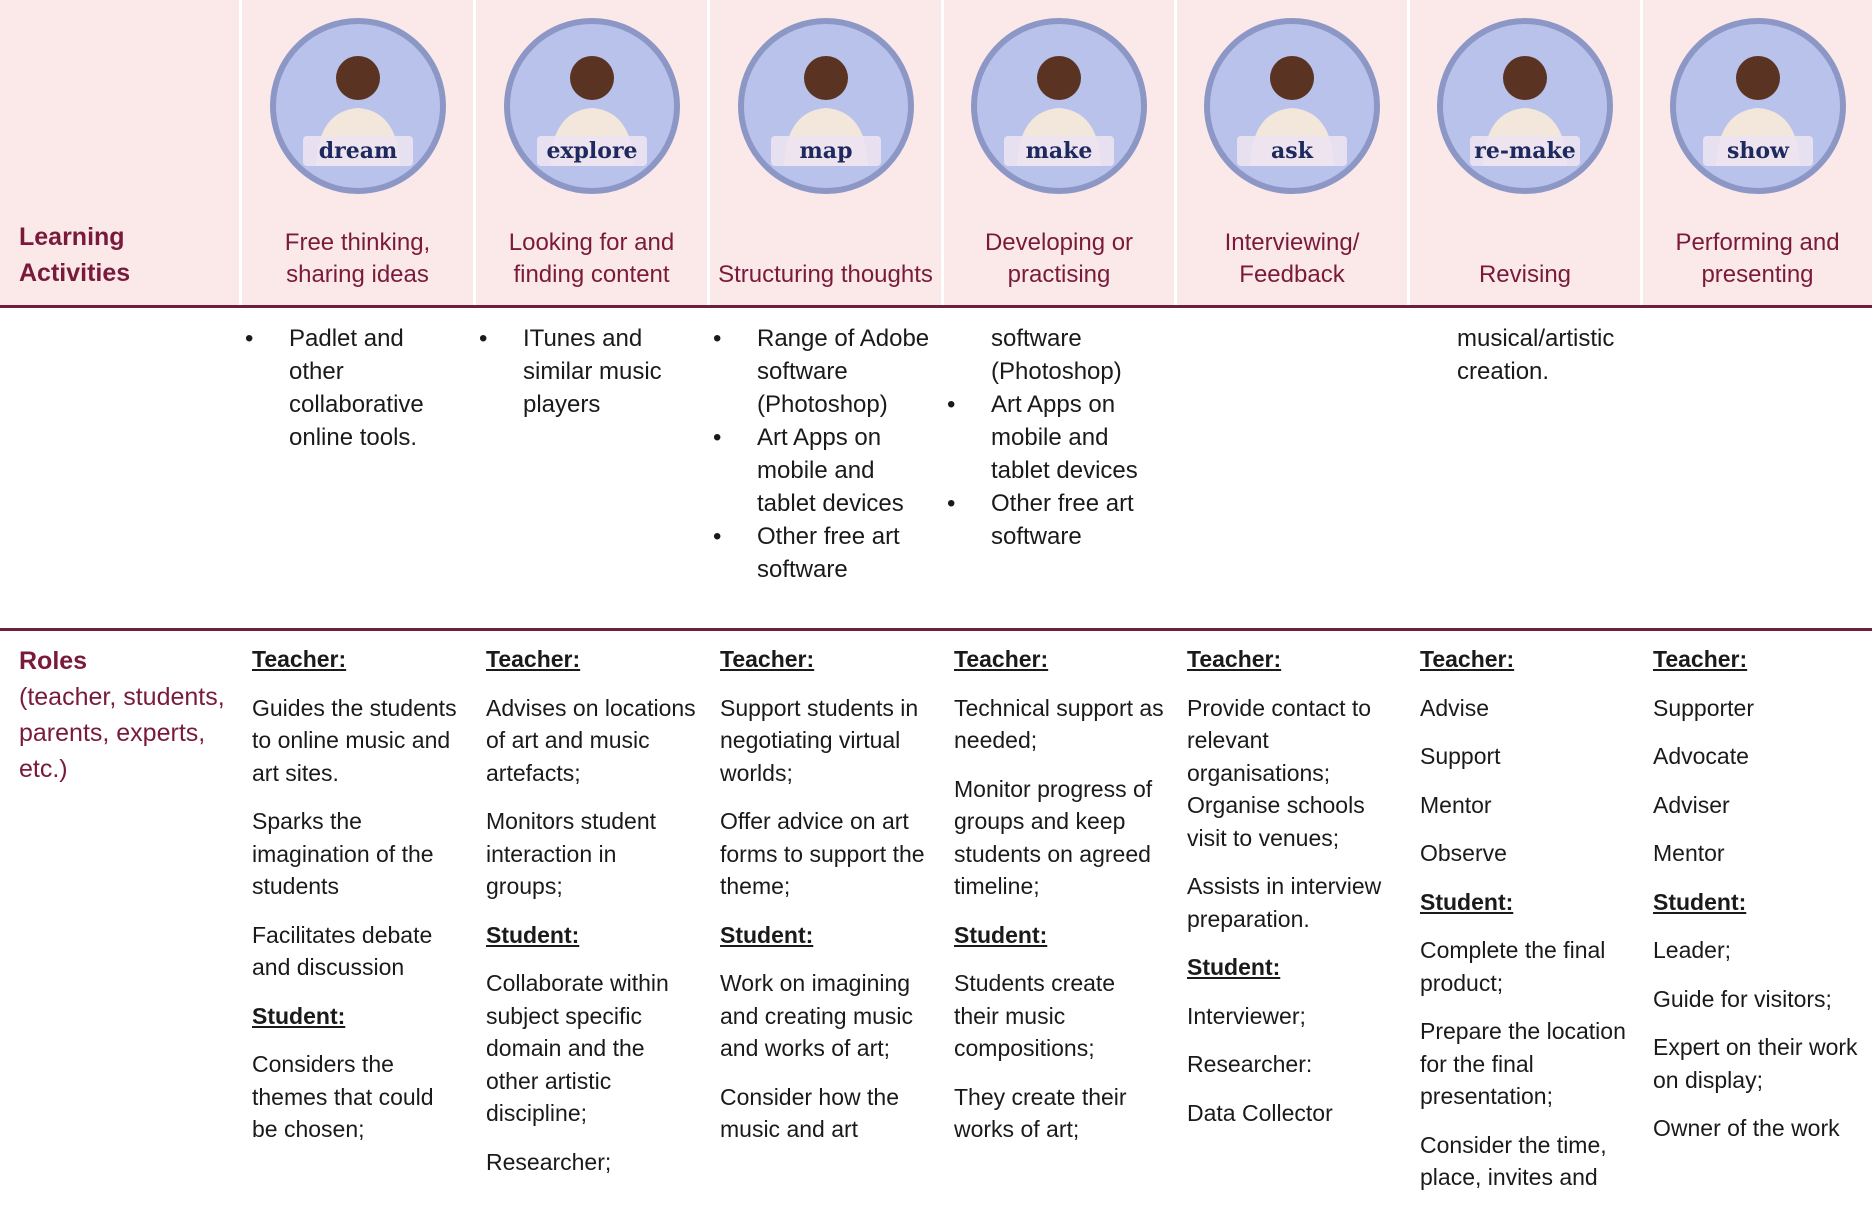 The height and width of the screenshot is (1208, 1872). What do you see at coordinates (357, 106) in the screenshot?
I see `activity-icon: dream` at bounding box center [357, 106].